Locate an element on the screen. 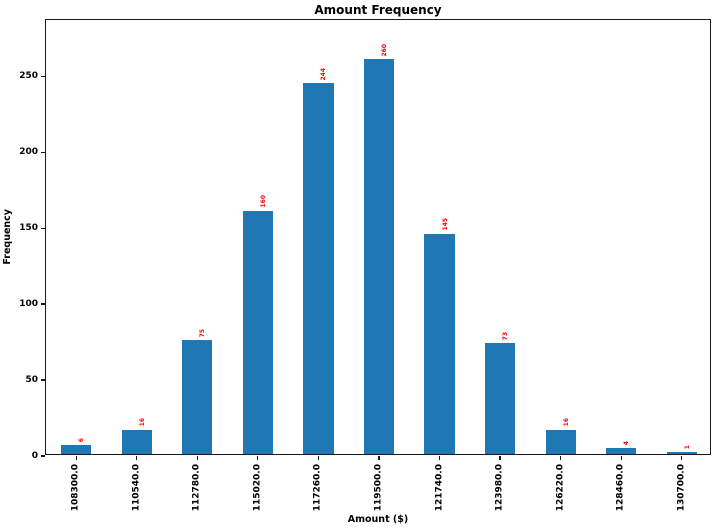 This screenshot has height=532, width=719. bar-value-label: 75 is located at coordinates (203, 333).